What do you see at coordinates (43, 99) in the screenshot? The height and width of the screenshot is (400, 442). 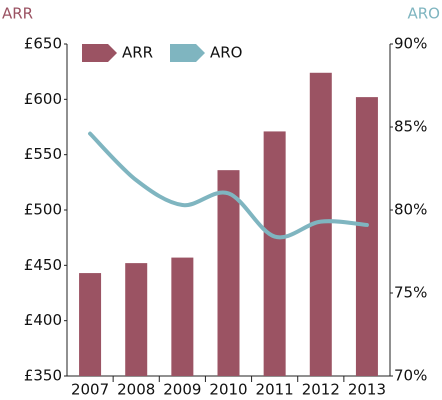 I see `y-tick-label: £600` at bounding box center [43, 99].